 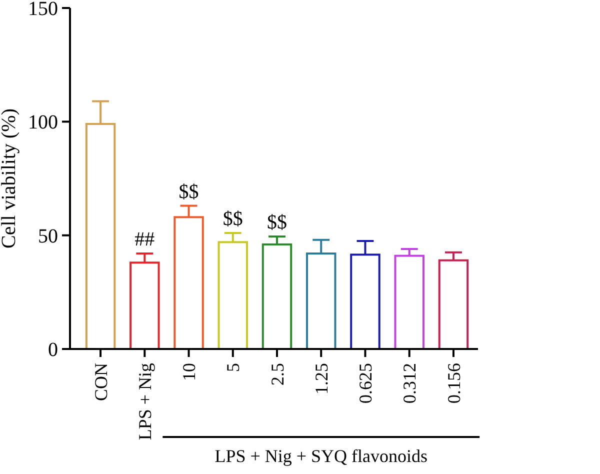 I want to click on y-tick-label: 100, so click(x=43, y=123).